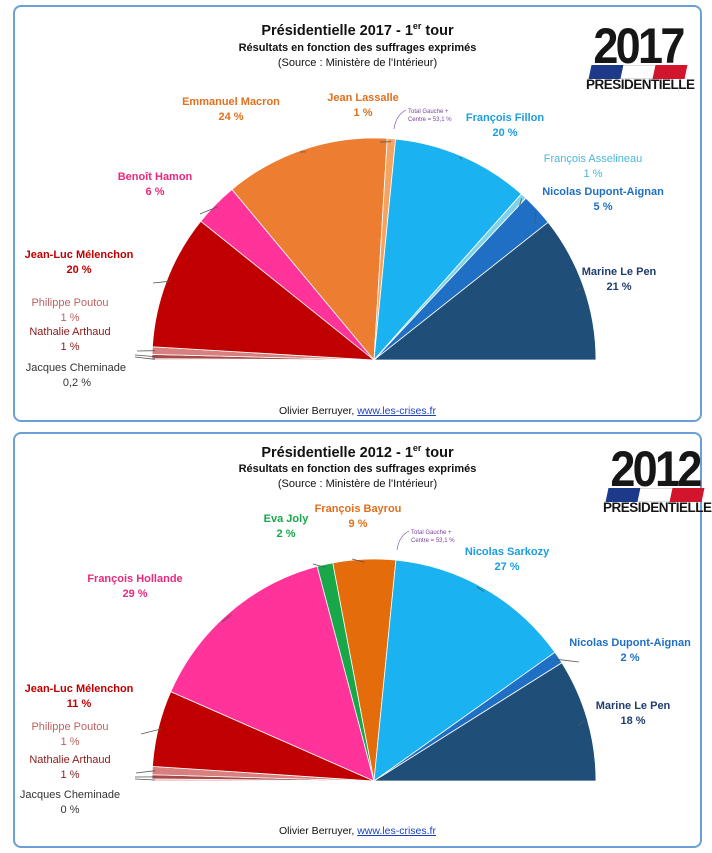  Describe the element at coordinates (357, 484) in the screenshot. I see `chart-source-2012: (Source : Ministère de l'Intérieur)` at that location.